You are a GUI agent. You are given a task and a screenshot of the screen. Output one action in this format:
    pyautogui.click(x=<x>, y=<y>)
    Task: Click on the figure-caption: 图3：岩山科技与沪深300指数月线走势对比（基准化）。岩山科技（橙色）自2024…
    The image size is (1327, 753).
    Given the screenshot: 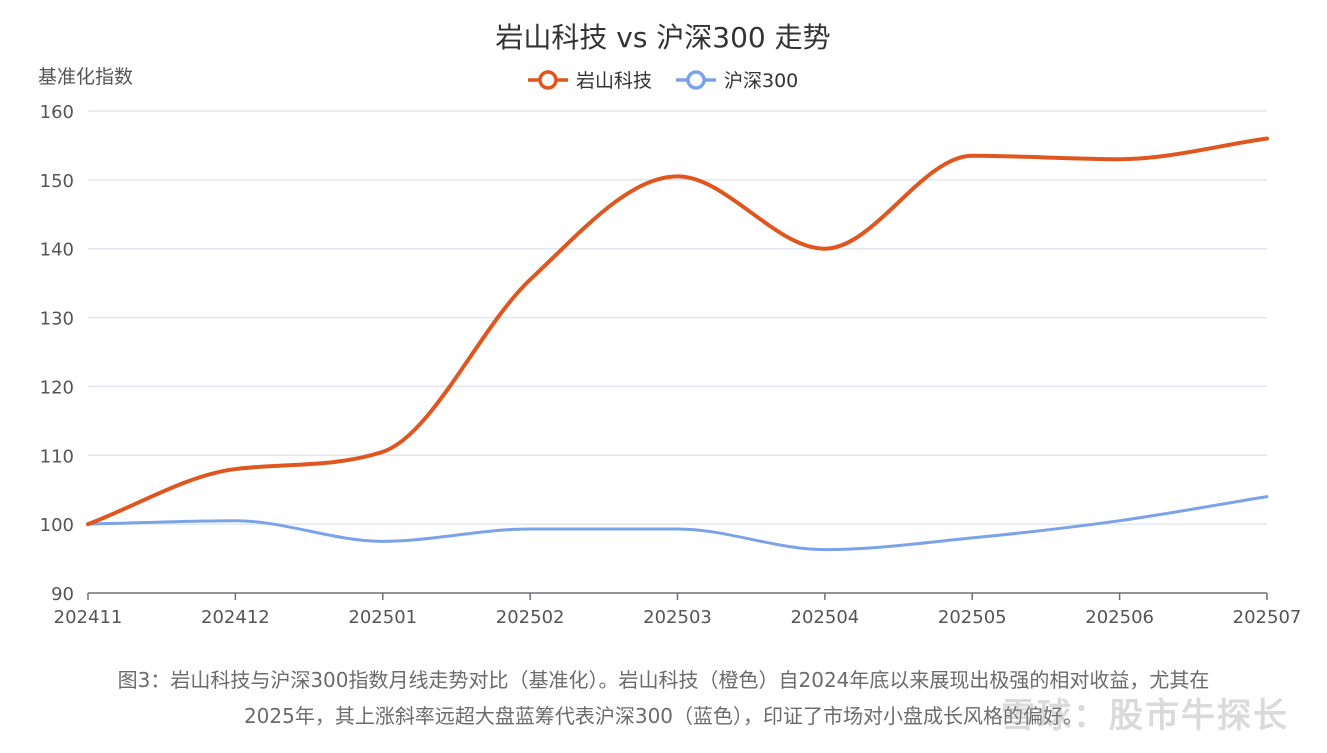 What is the action you would take?
    pyautogui.click(x=663, y=698)
    